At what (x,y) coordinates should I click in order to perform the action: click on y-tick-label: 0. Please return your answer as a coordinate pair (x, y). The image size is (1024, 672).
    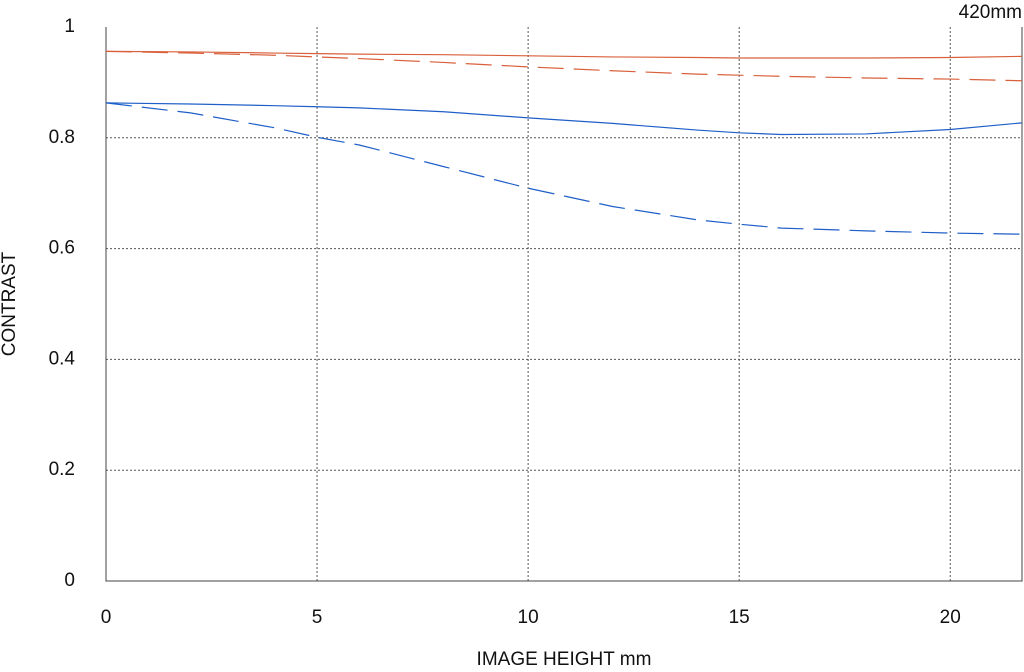
    Looking at the image, I should click on (69, 580).